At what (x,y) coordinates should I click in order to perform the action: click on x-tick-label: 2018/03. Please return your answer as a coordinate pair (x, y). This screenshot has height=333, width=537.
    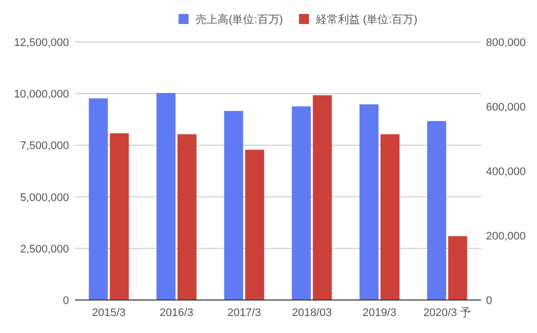
    Looking at the image, I should click on (312, 313).